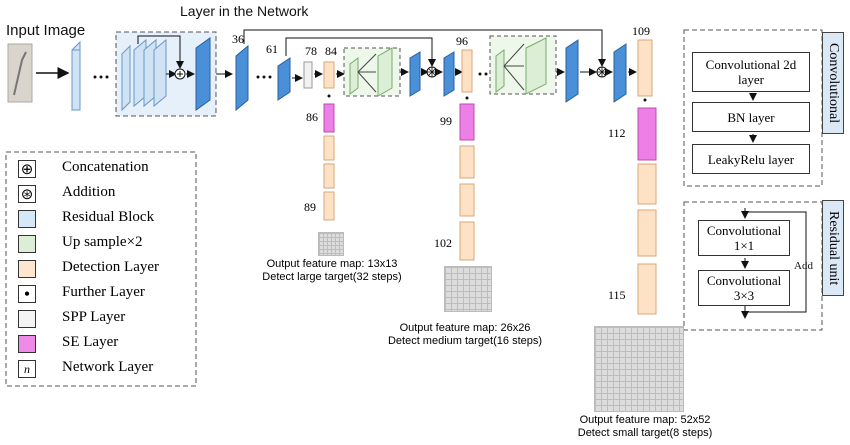 The image size is (850, 445). What do you see at coordinates (462, 41) in the screenshot?
I see `layer-number: 96` at bounding box center [462, 41].